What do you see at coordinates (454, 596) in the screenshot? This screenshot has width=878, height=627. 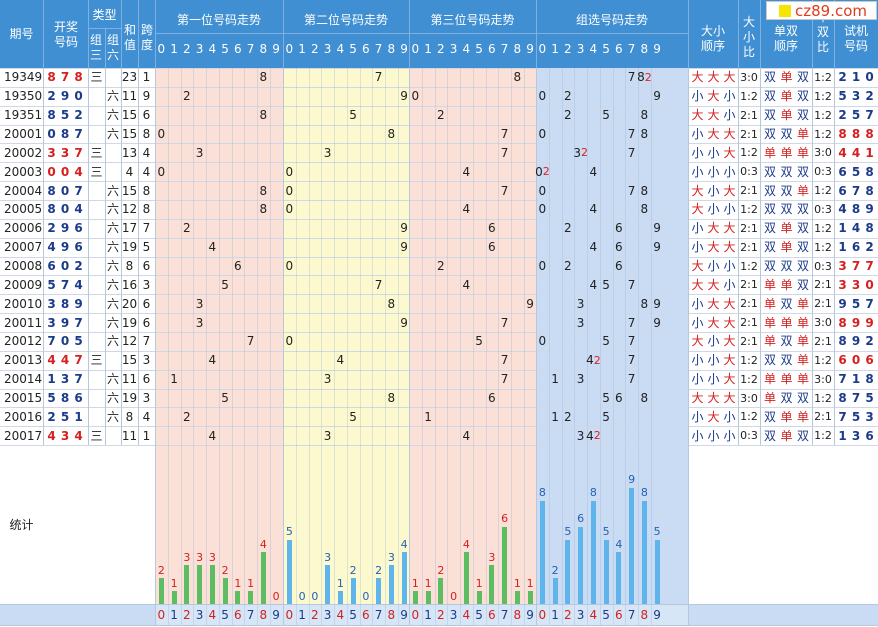 I see `stat-bar-value: 0` at bounding box center [454, 596].